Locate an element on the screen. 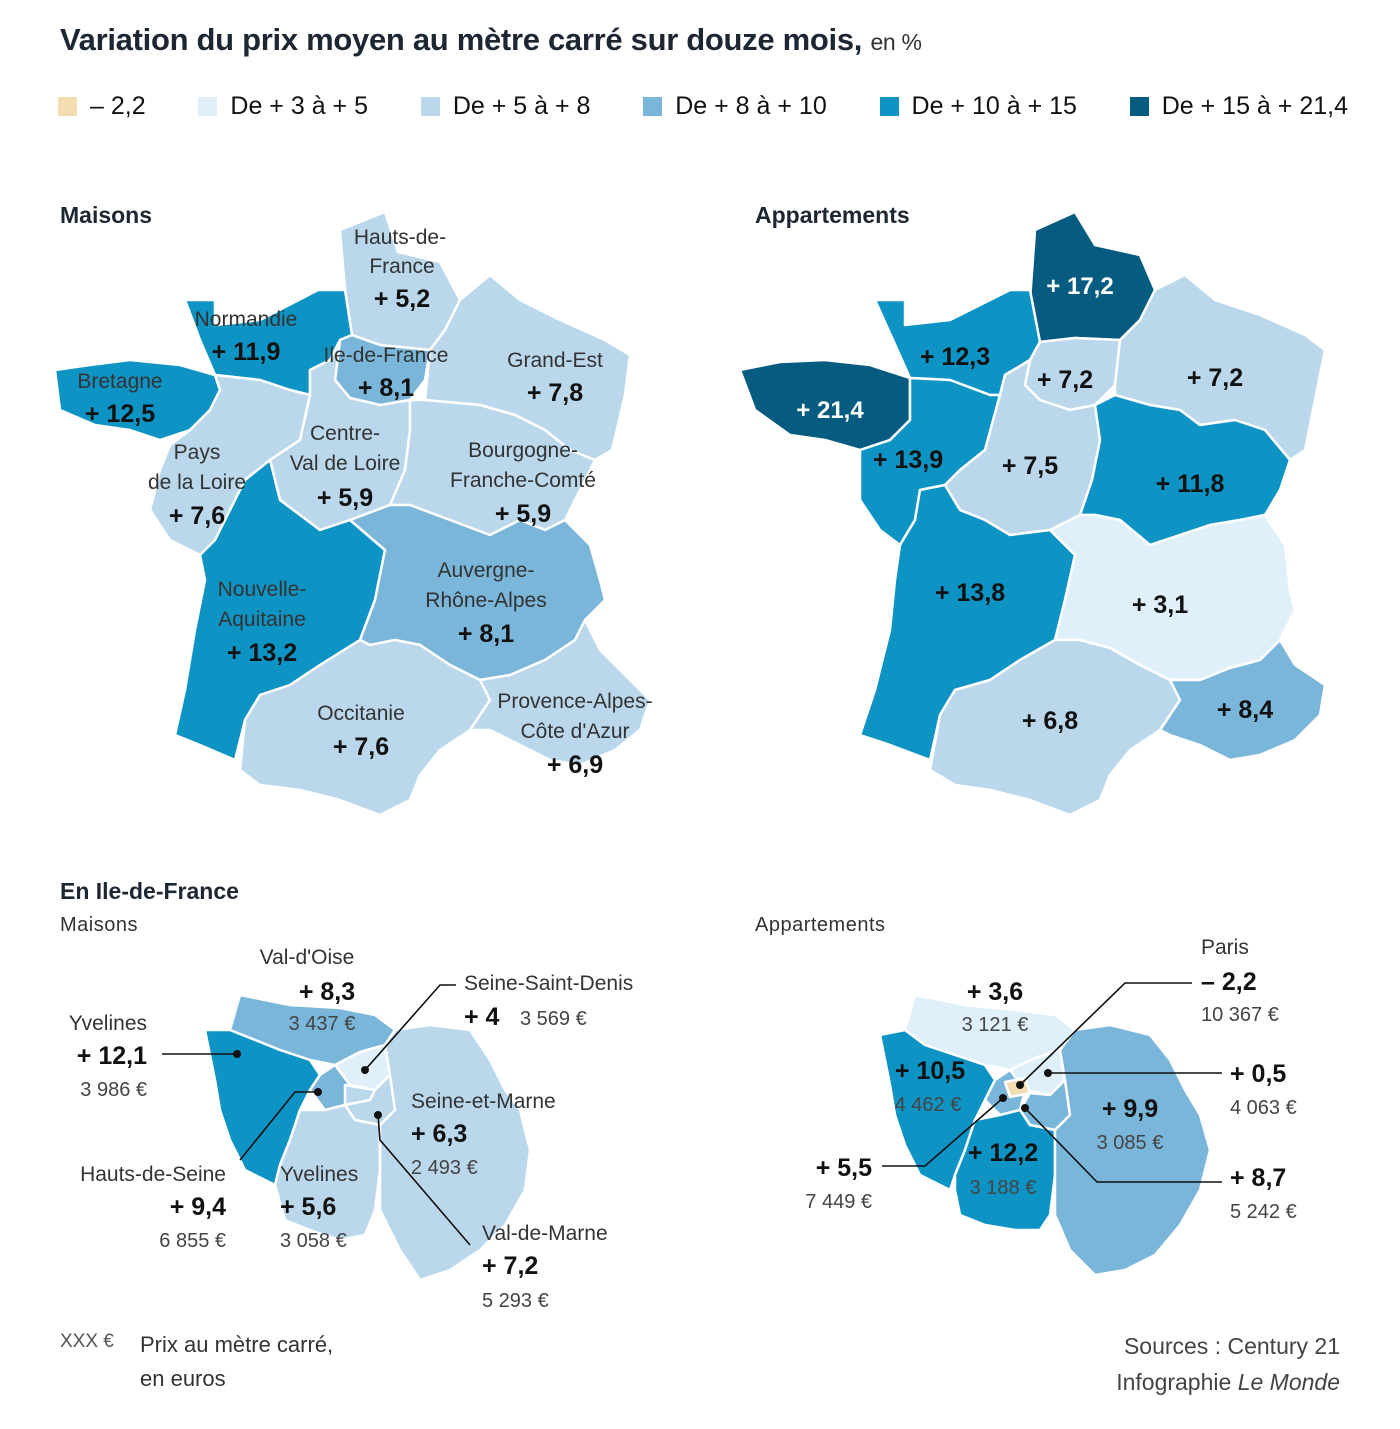 The image size is (1400, 1429). name: Seine-et-Marne is located at coordinates (483, 1101).